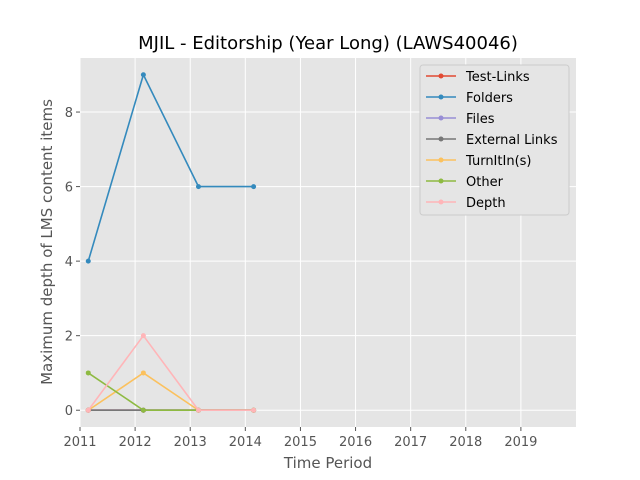 This screenshot has height=480, width=640. What do you see at coordinates (69, 411) in the screenshot?
I see `y-tick-label: 0` at bounding box center [69, 411].